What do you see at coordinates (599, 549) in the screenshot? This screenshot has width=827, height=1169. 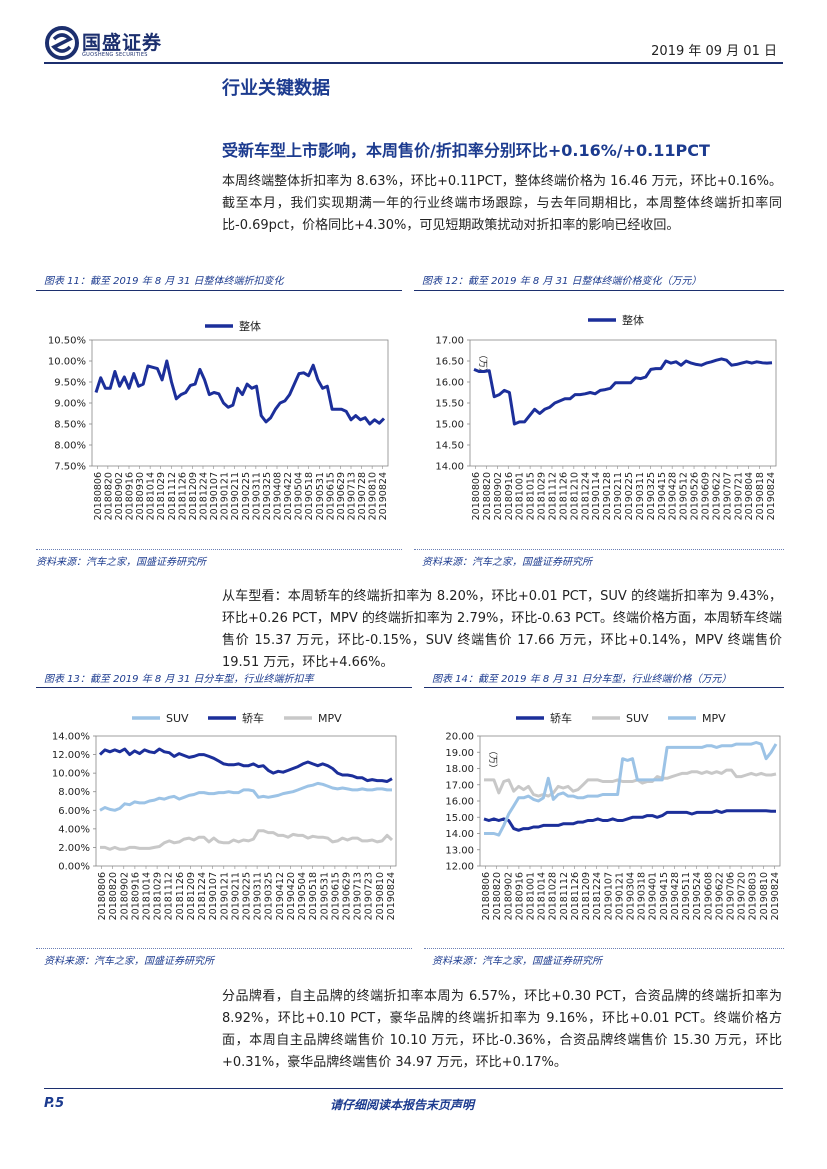 I see `figure-12-bottom-rule` at bounding box center [599, 549].